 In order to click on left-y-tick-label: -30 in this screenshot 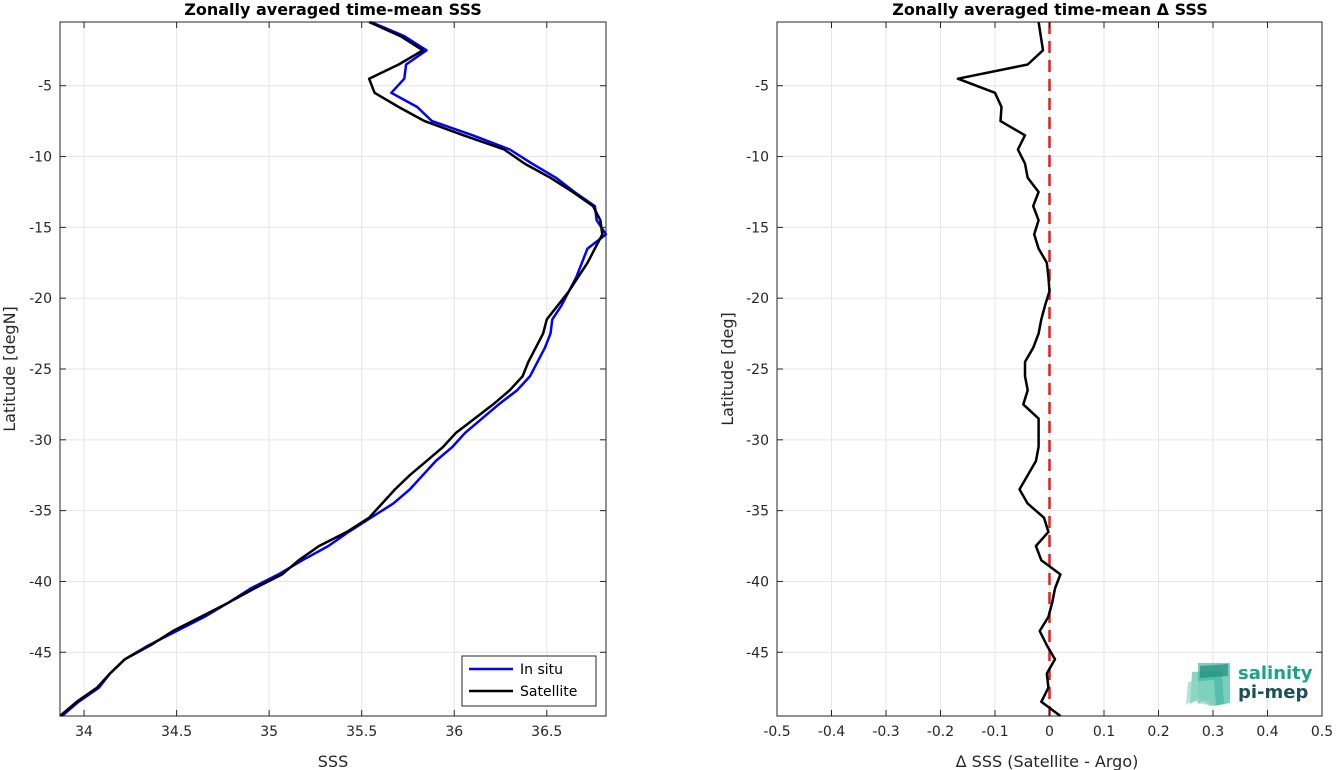, I will do `click(40, 441)`.